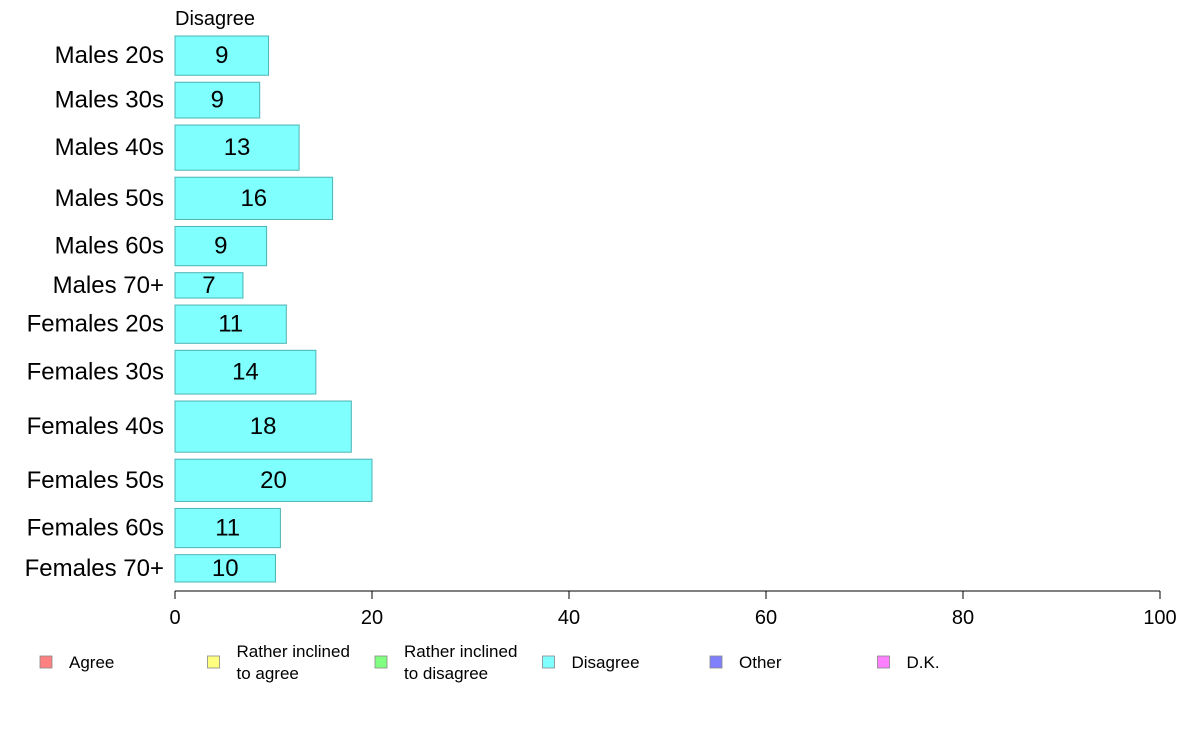 This screenshot has width=1188, height=736. Describe the element at coordinates (91, 662) in the screenshot. I see `legend-label: Agree` at that location.